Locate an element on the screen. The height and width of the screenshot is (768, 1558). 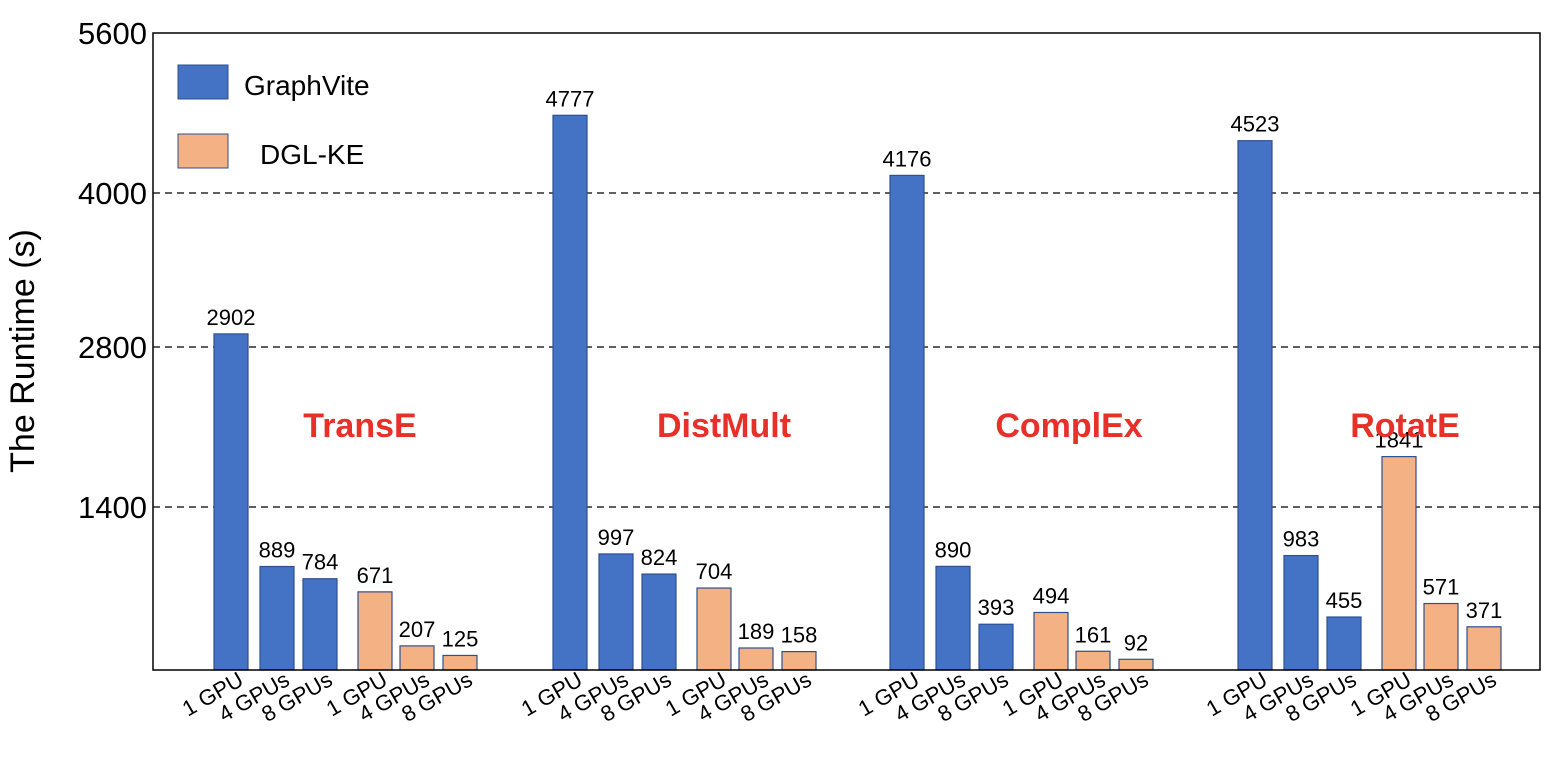
data-label: 494 is located at coordinates (1051, 595).